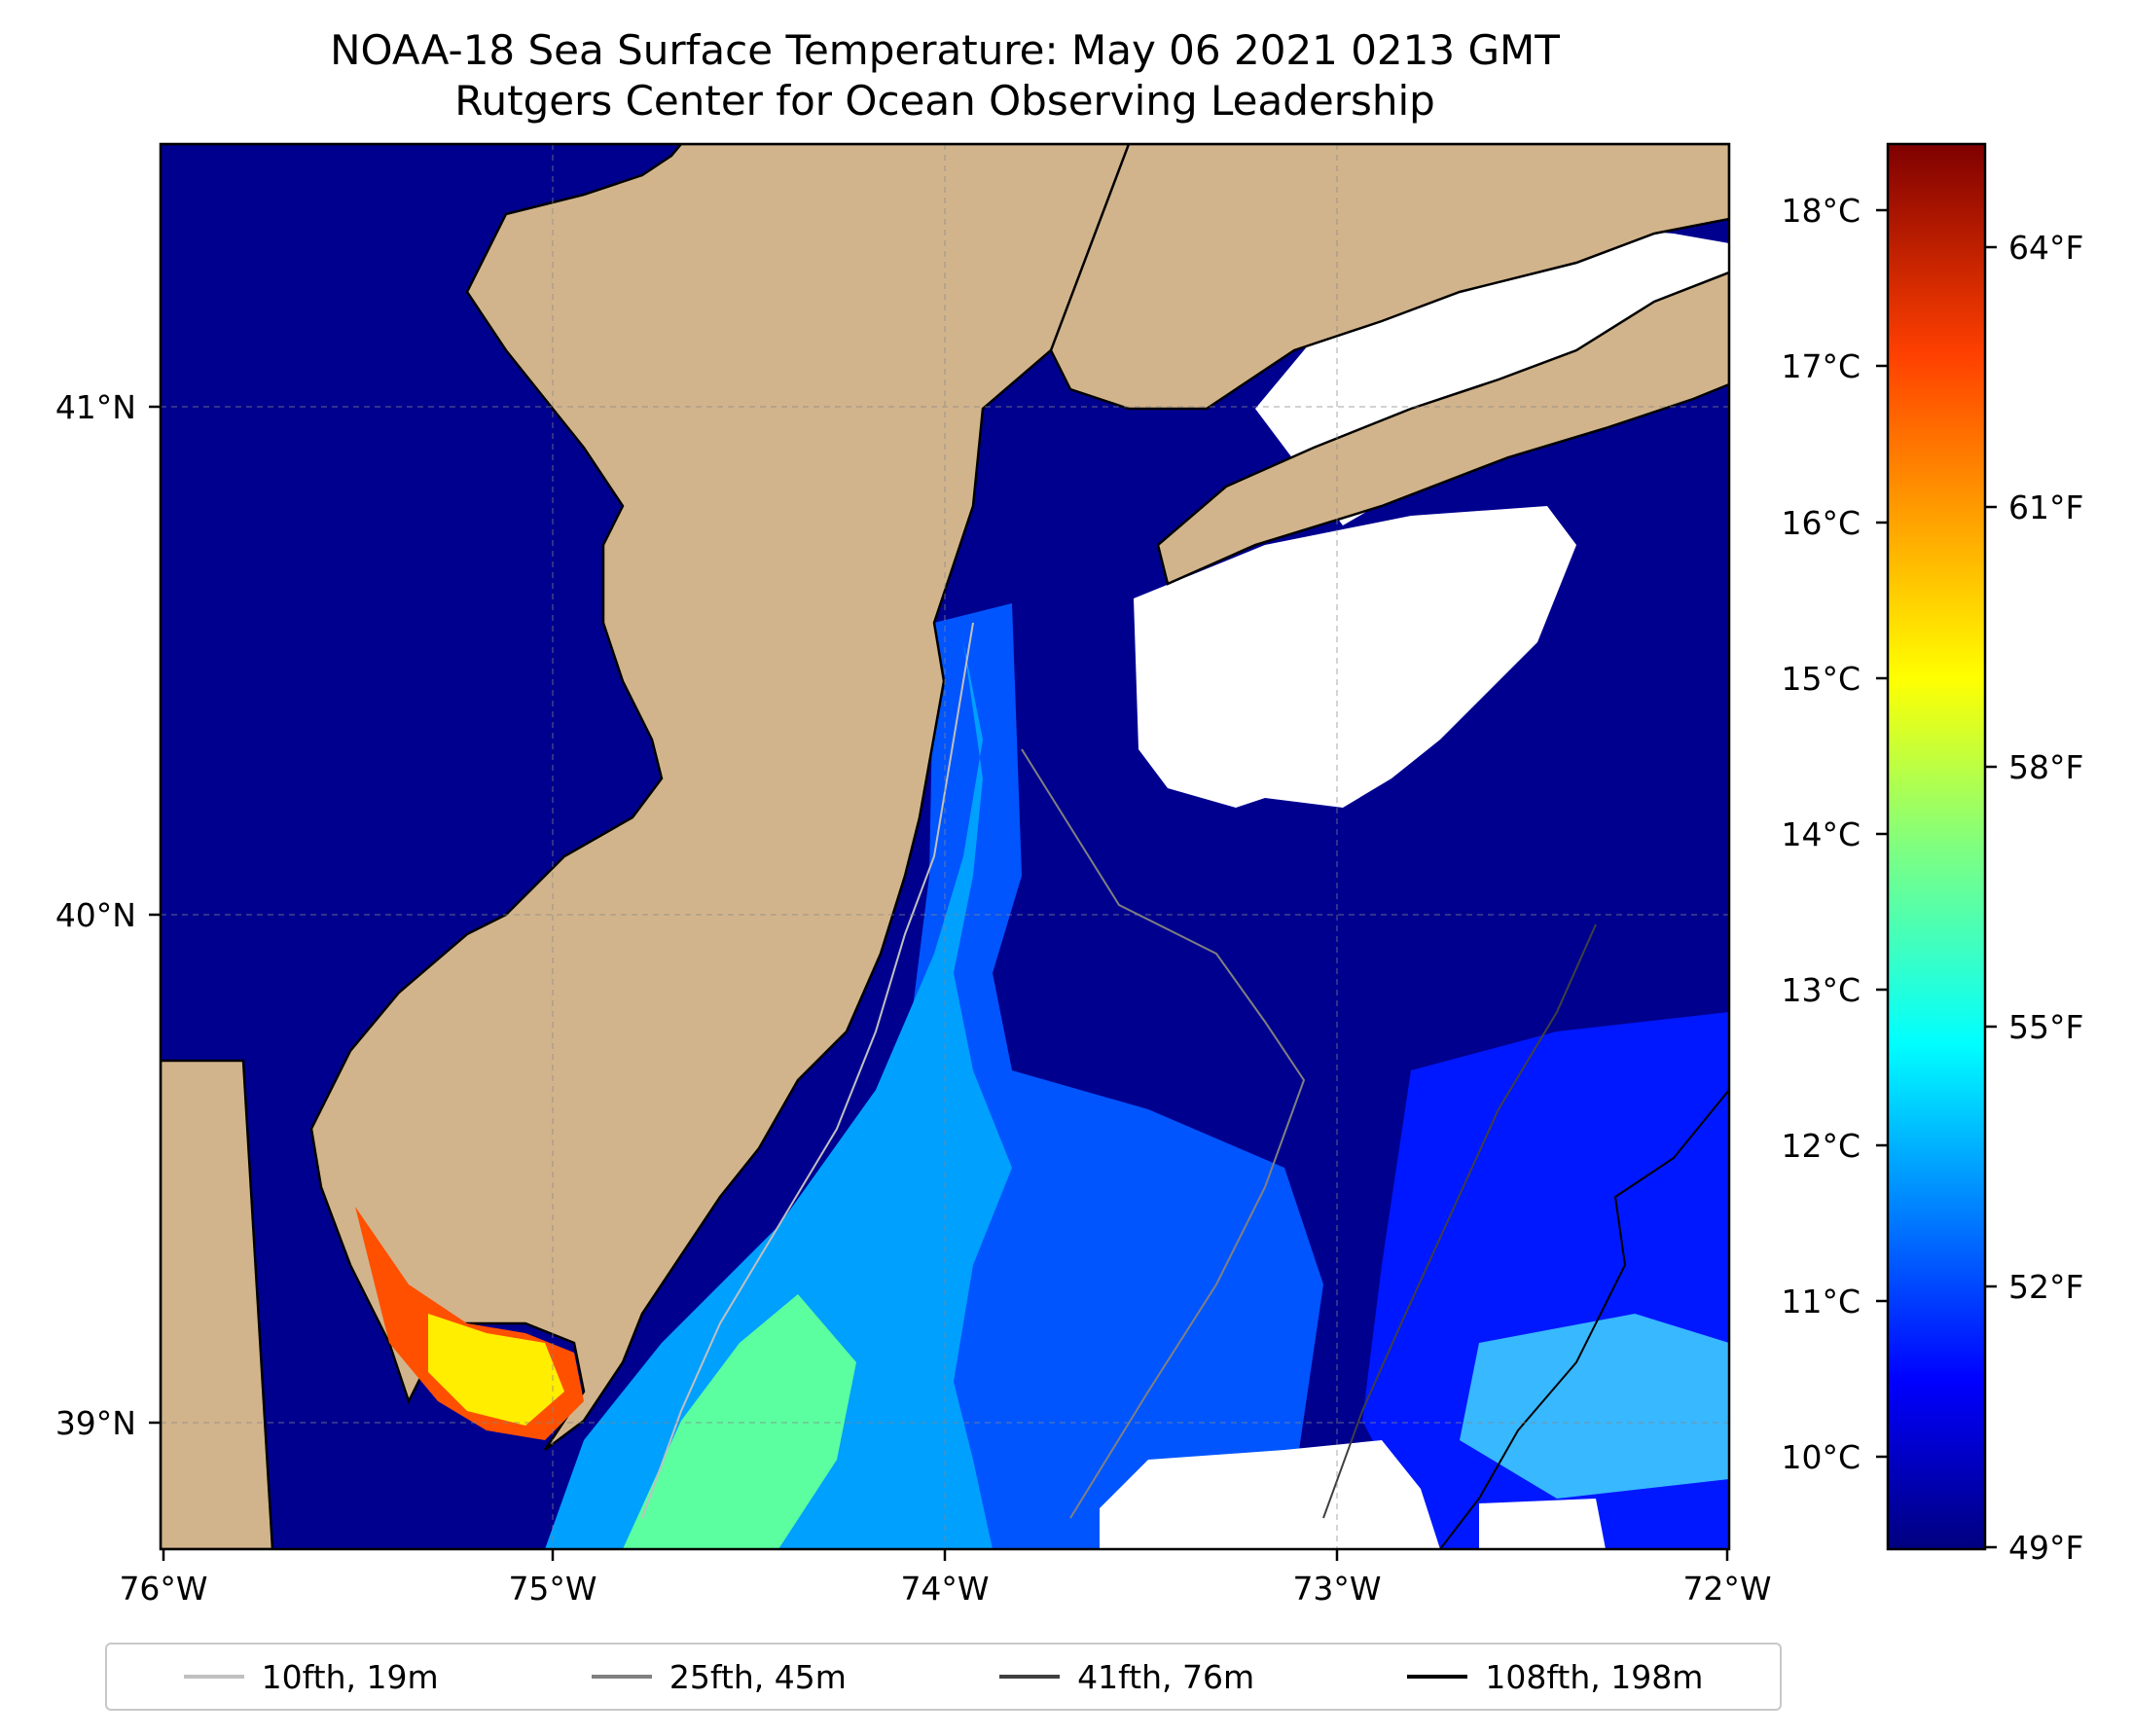  What do you see at coordinates (2046, 1027) in the screenshot?
I see `fahrenheit-tick-label: 55°F` at bounding box center [2046, 1027].